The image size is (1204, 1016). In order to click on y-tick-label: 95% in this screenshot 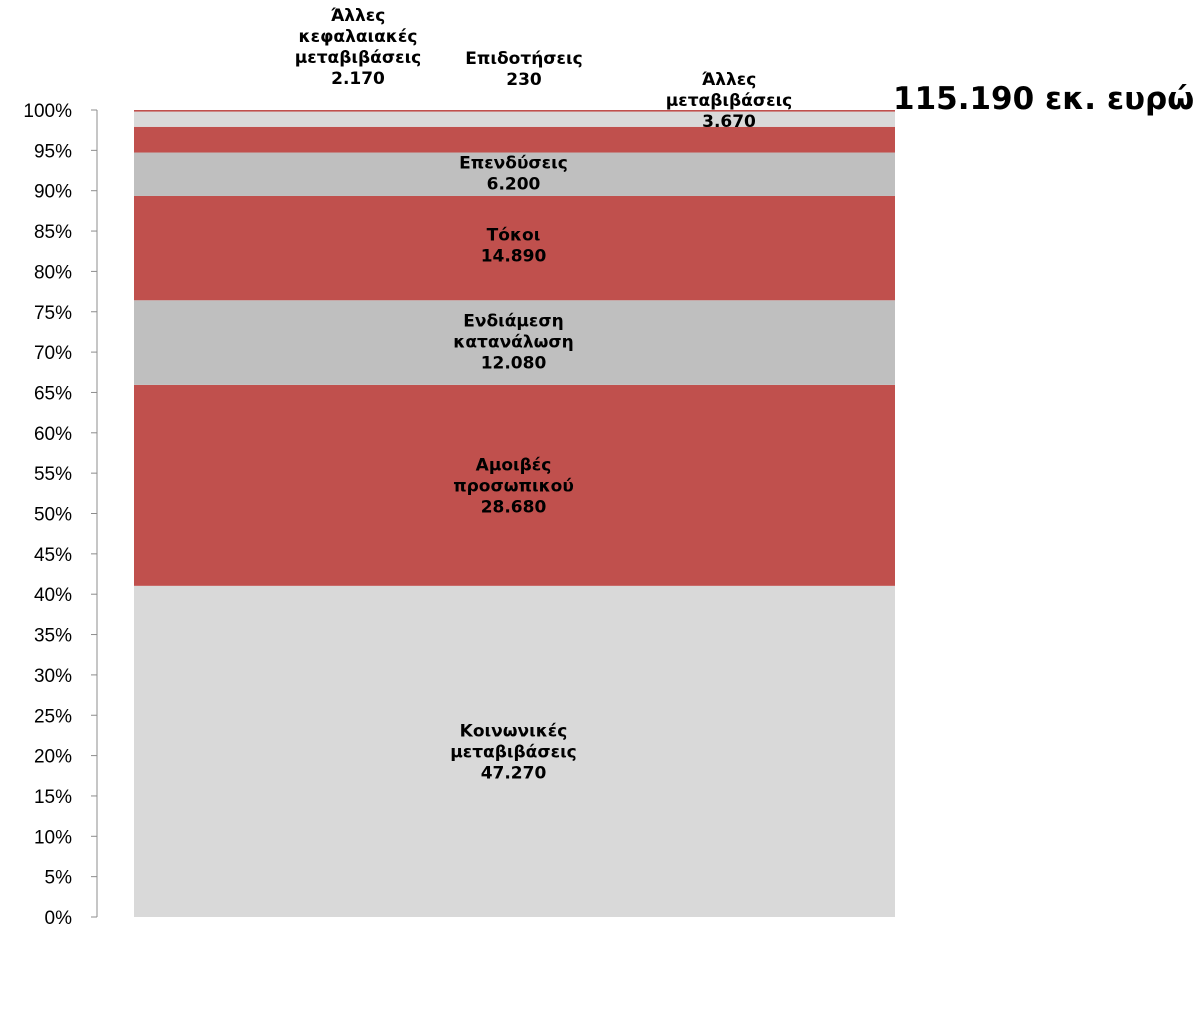, I will do `click(53, 151)`.